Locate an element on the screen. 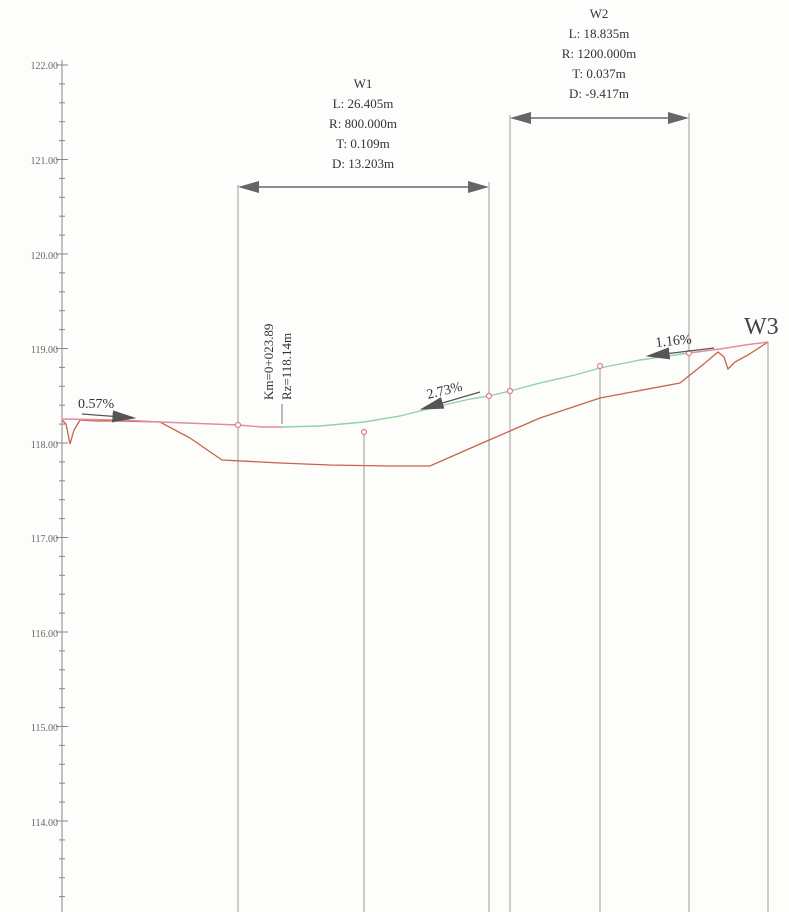 The image size is (789, 912). w2-tangent: T: 0.037m is located at coordinates (599, 73).